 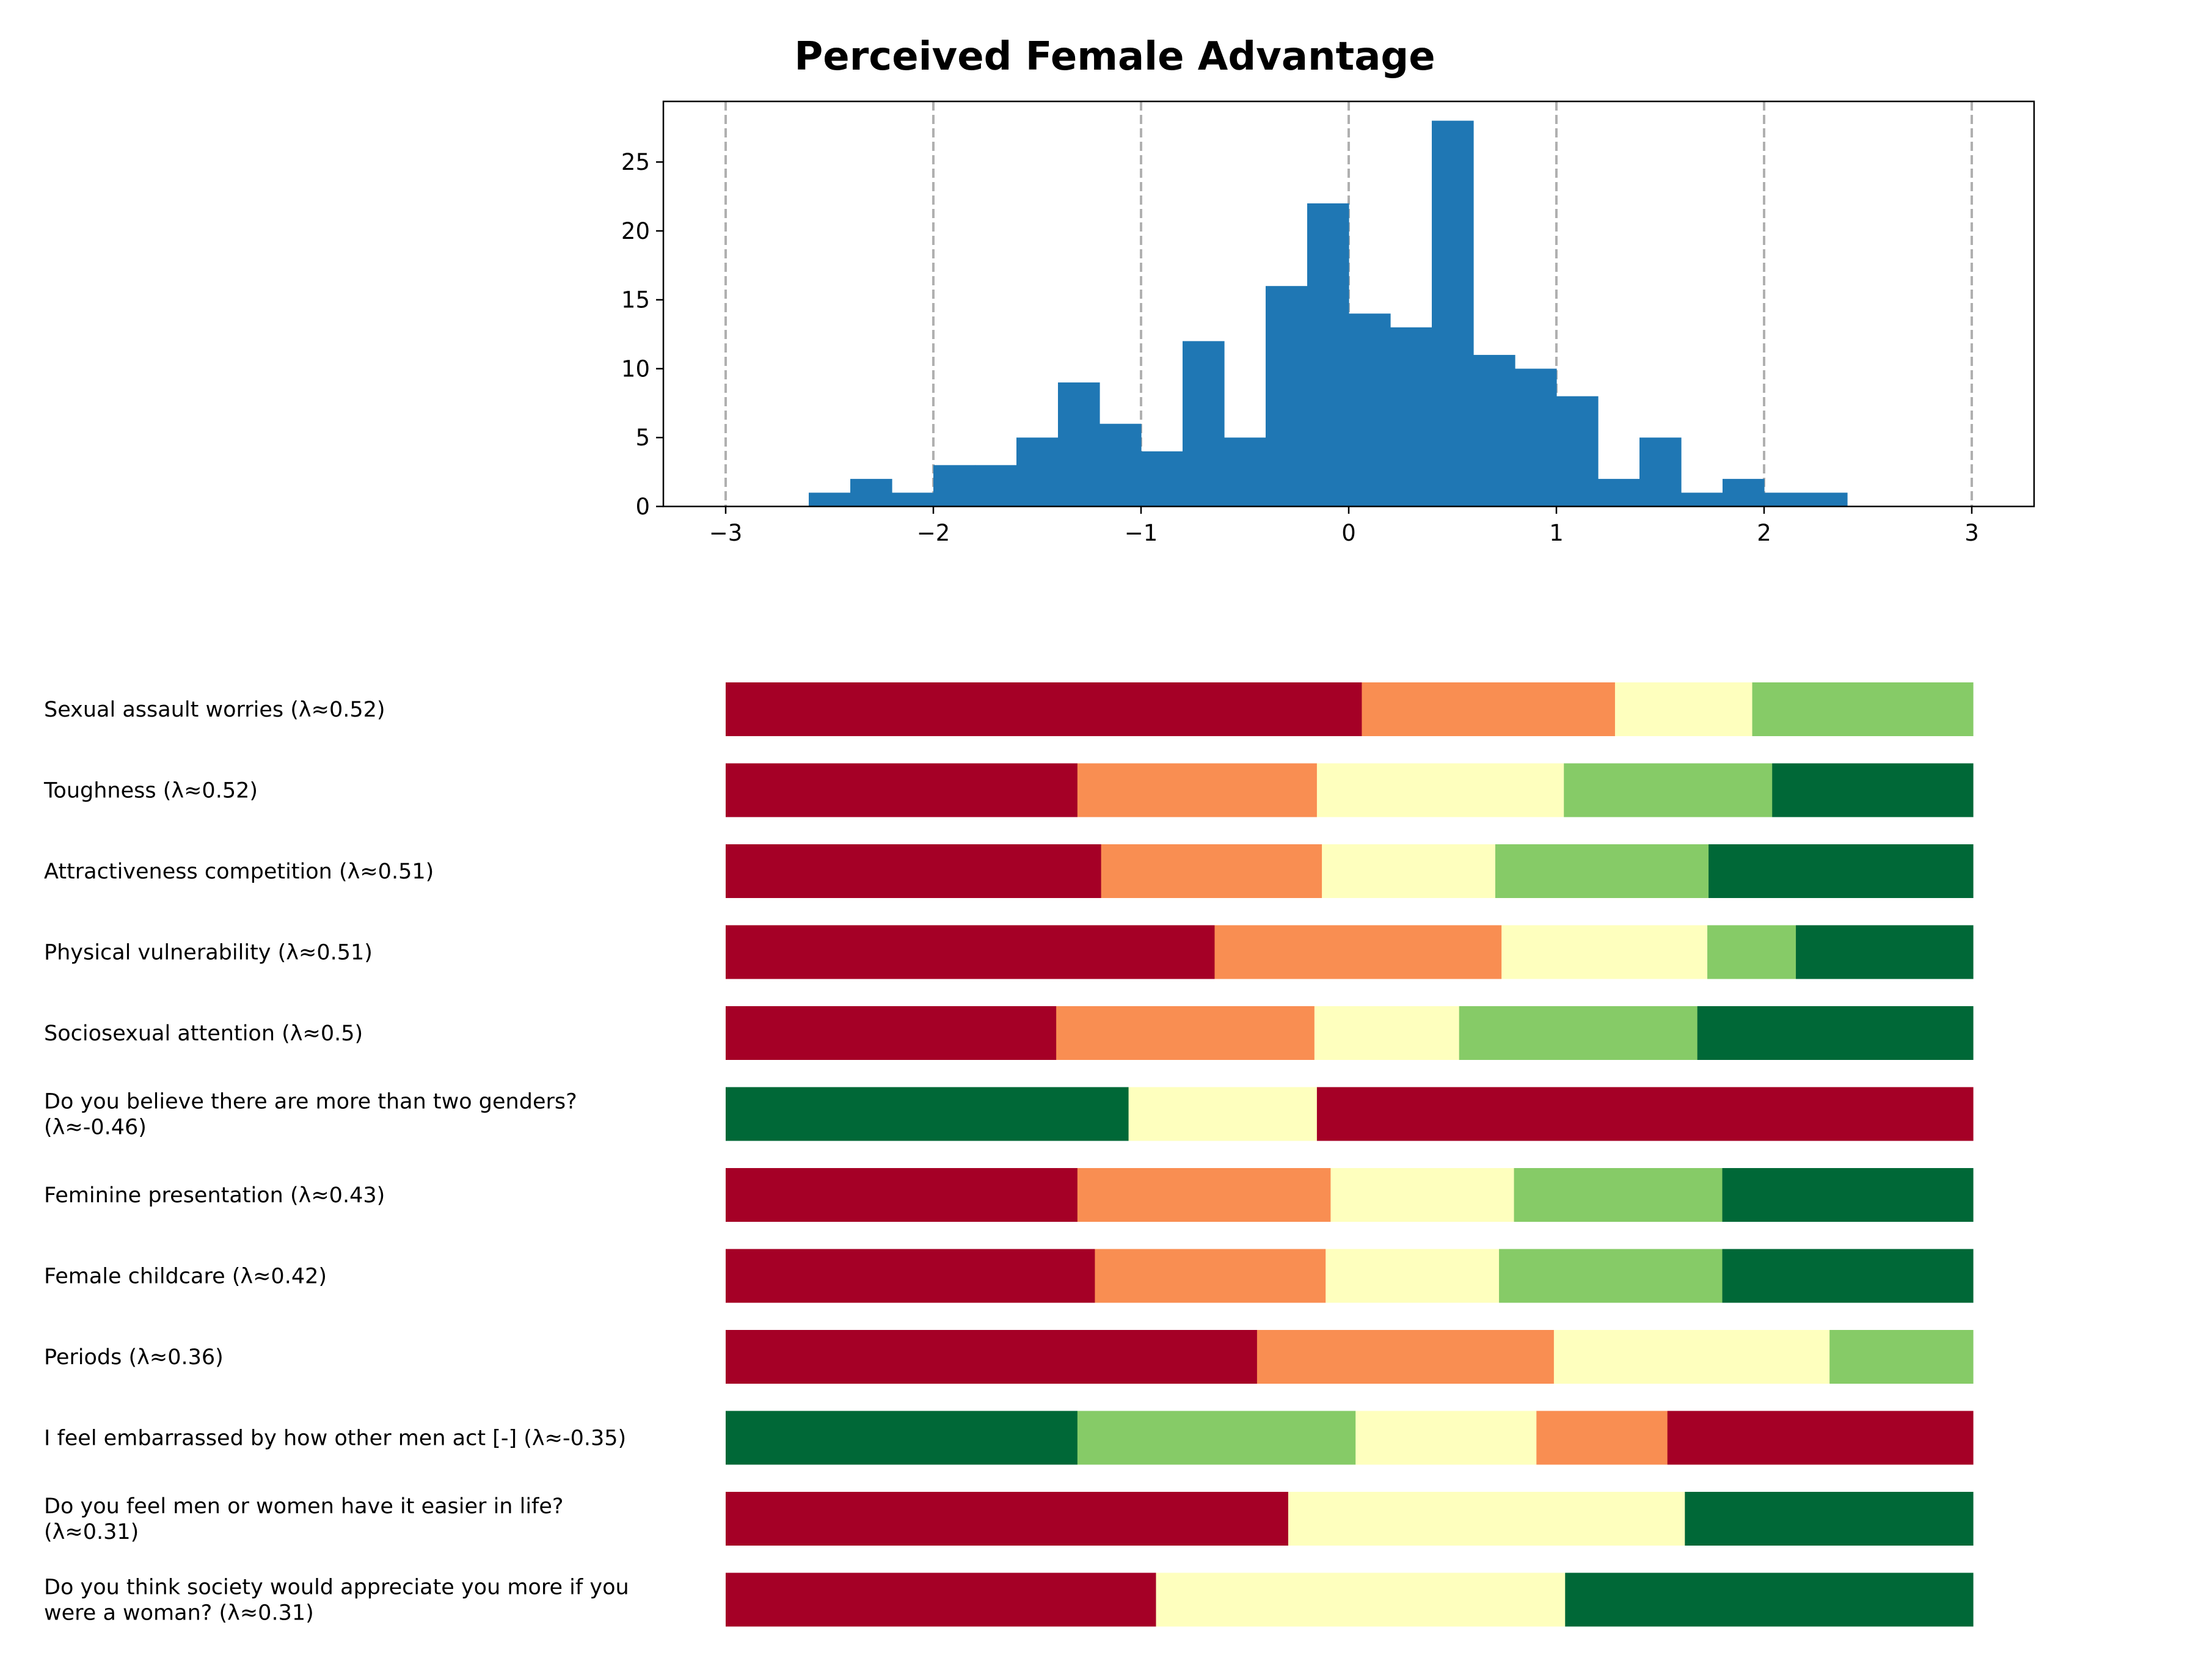 What do you see at coordinates (239, 872) in the screenshot?
I see `question-label: Attractiveness competition (λ≈0.51)` at bounding box center [239, 872].